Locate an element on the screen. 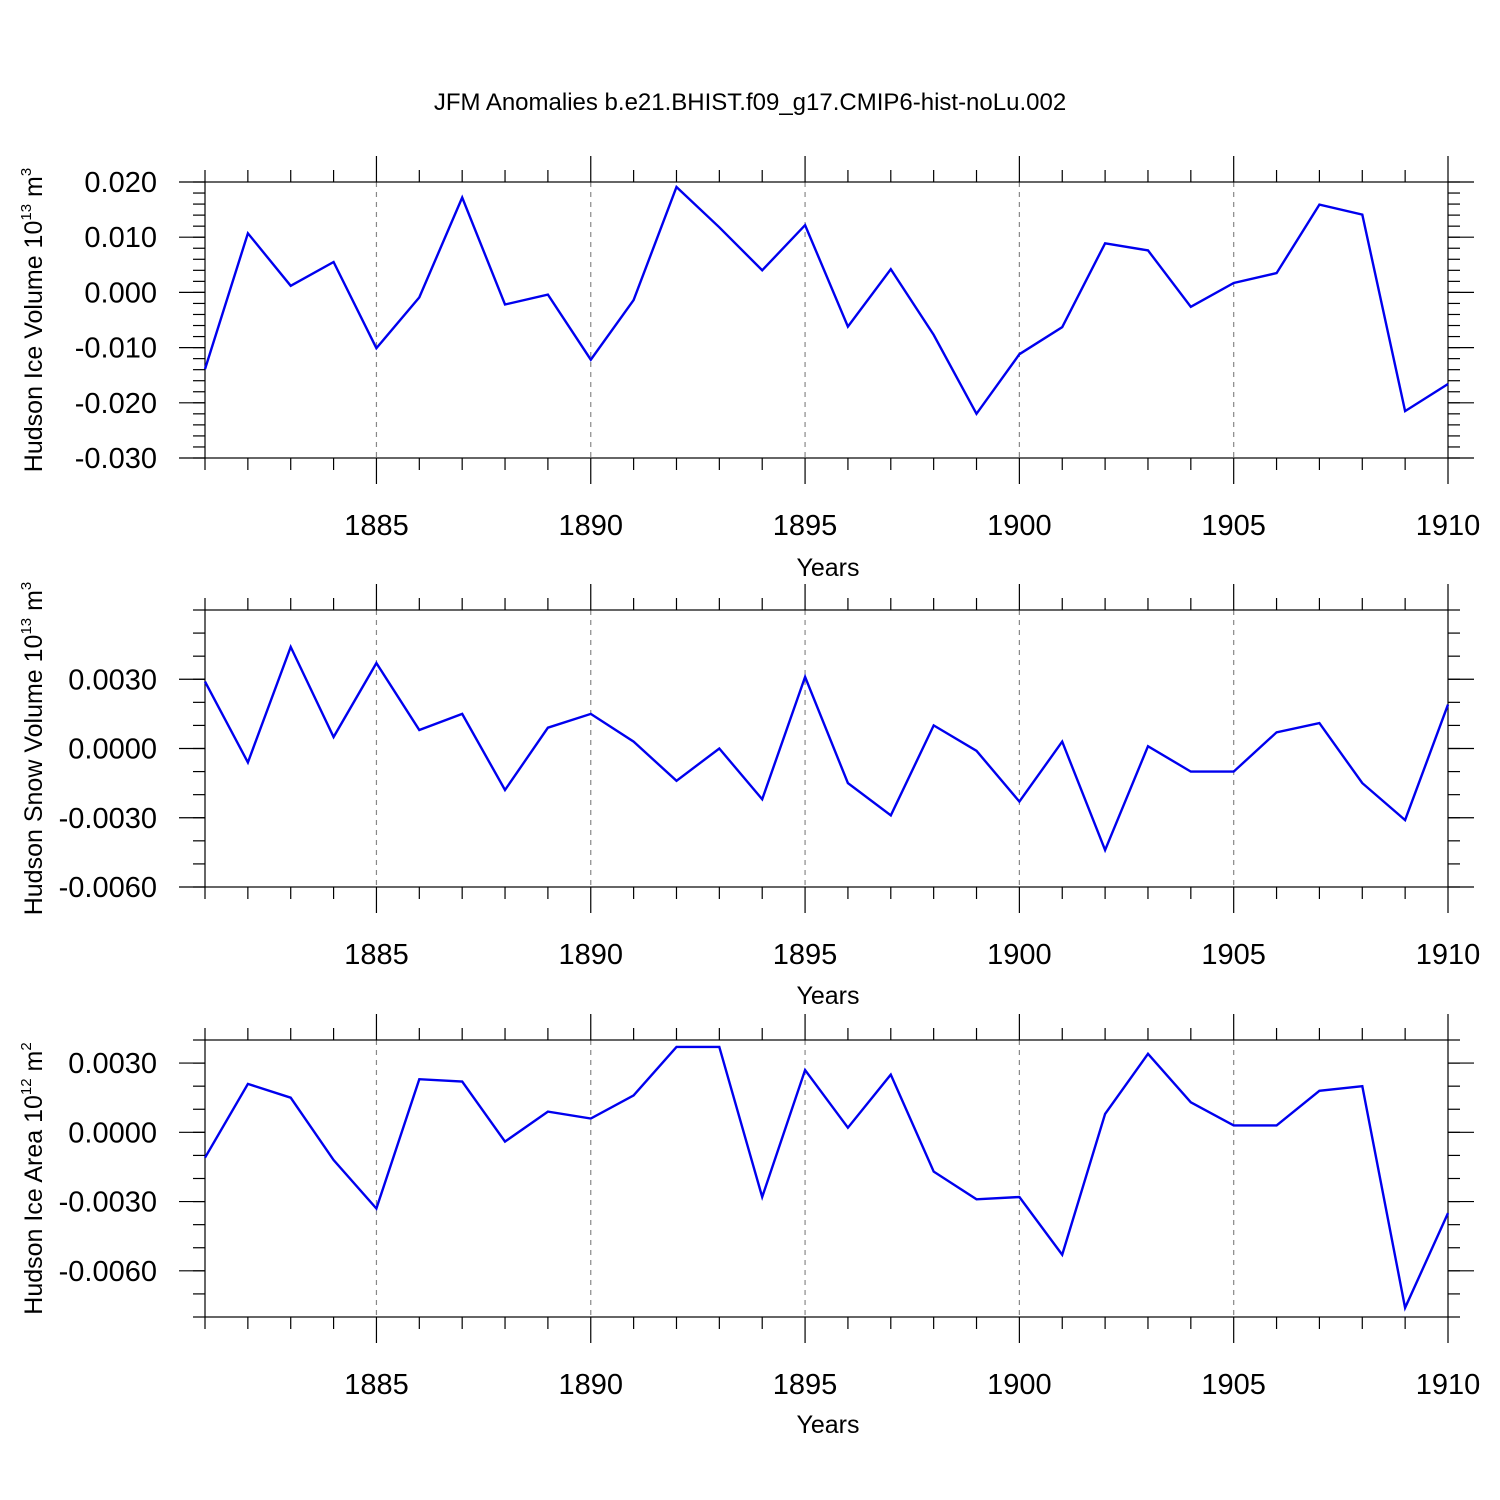  y-tick-label: -0.030 is located at coordinates (116, 459).